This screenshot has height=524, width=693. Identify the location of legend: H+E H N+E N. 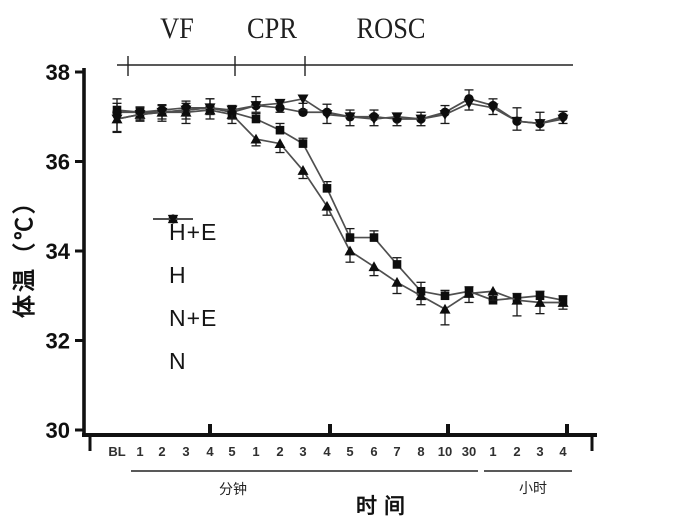
(183, 297).